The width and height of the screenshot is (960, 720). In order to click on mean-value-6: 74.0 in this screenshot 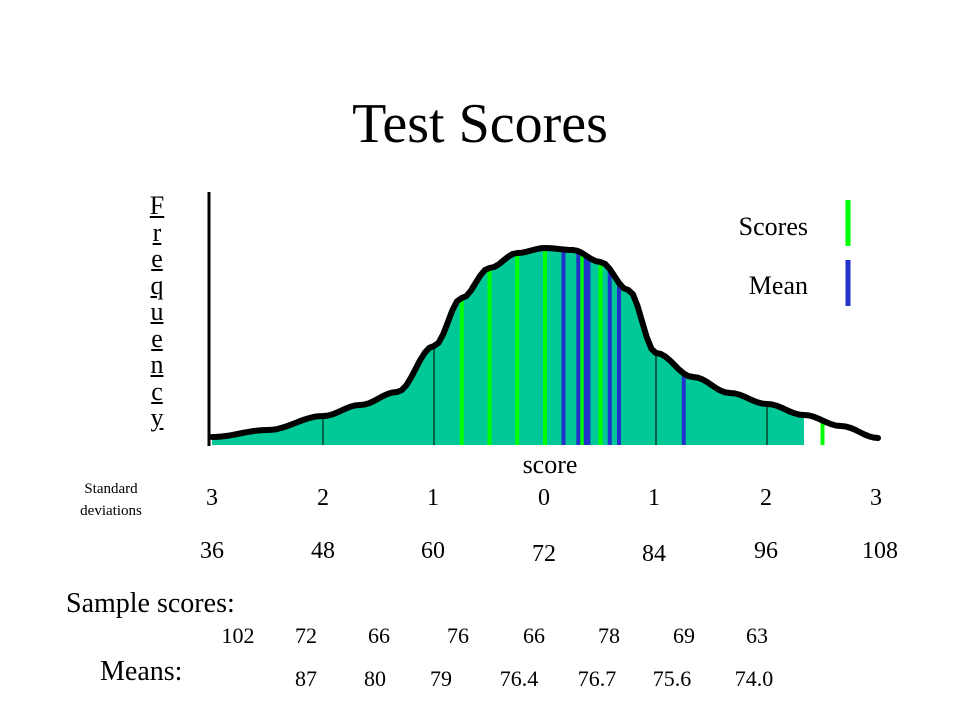, I will do `click(754, 678)`.